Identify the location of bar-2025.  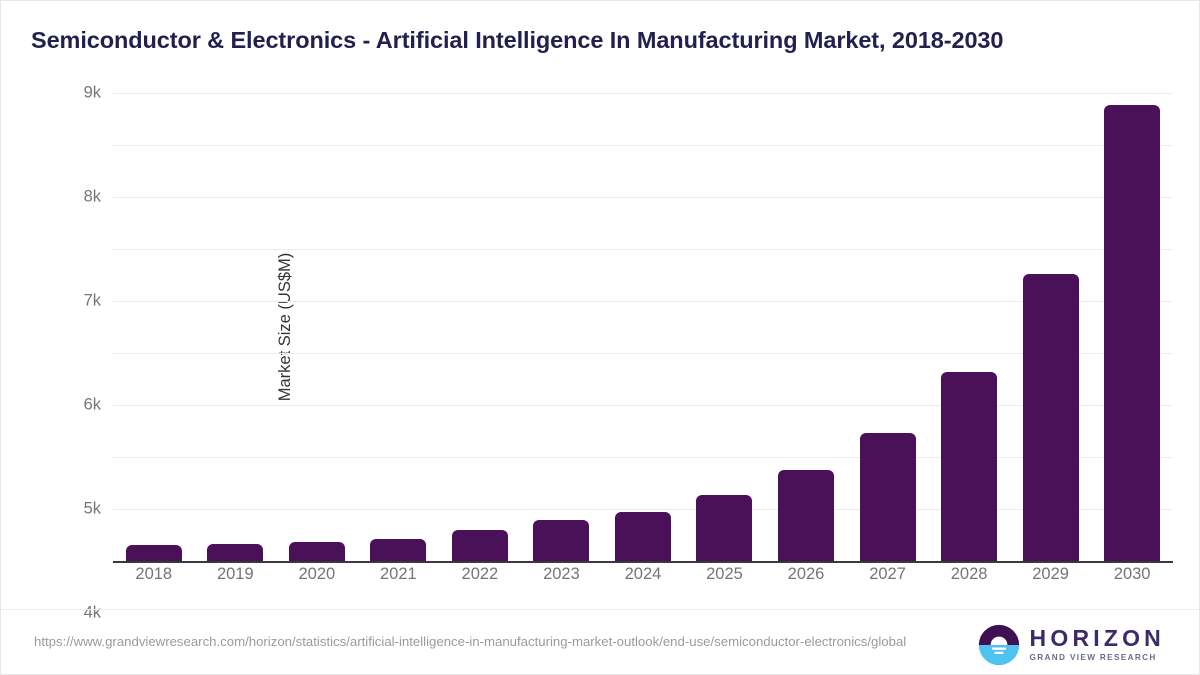
(724, 527).